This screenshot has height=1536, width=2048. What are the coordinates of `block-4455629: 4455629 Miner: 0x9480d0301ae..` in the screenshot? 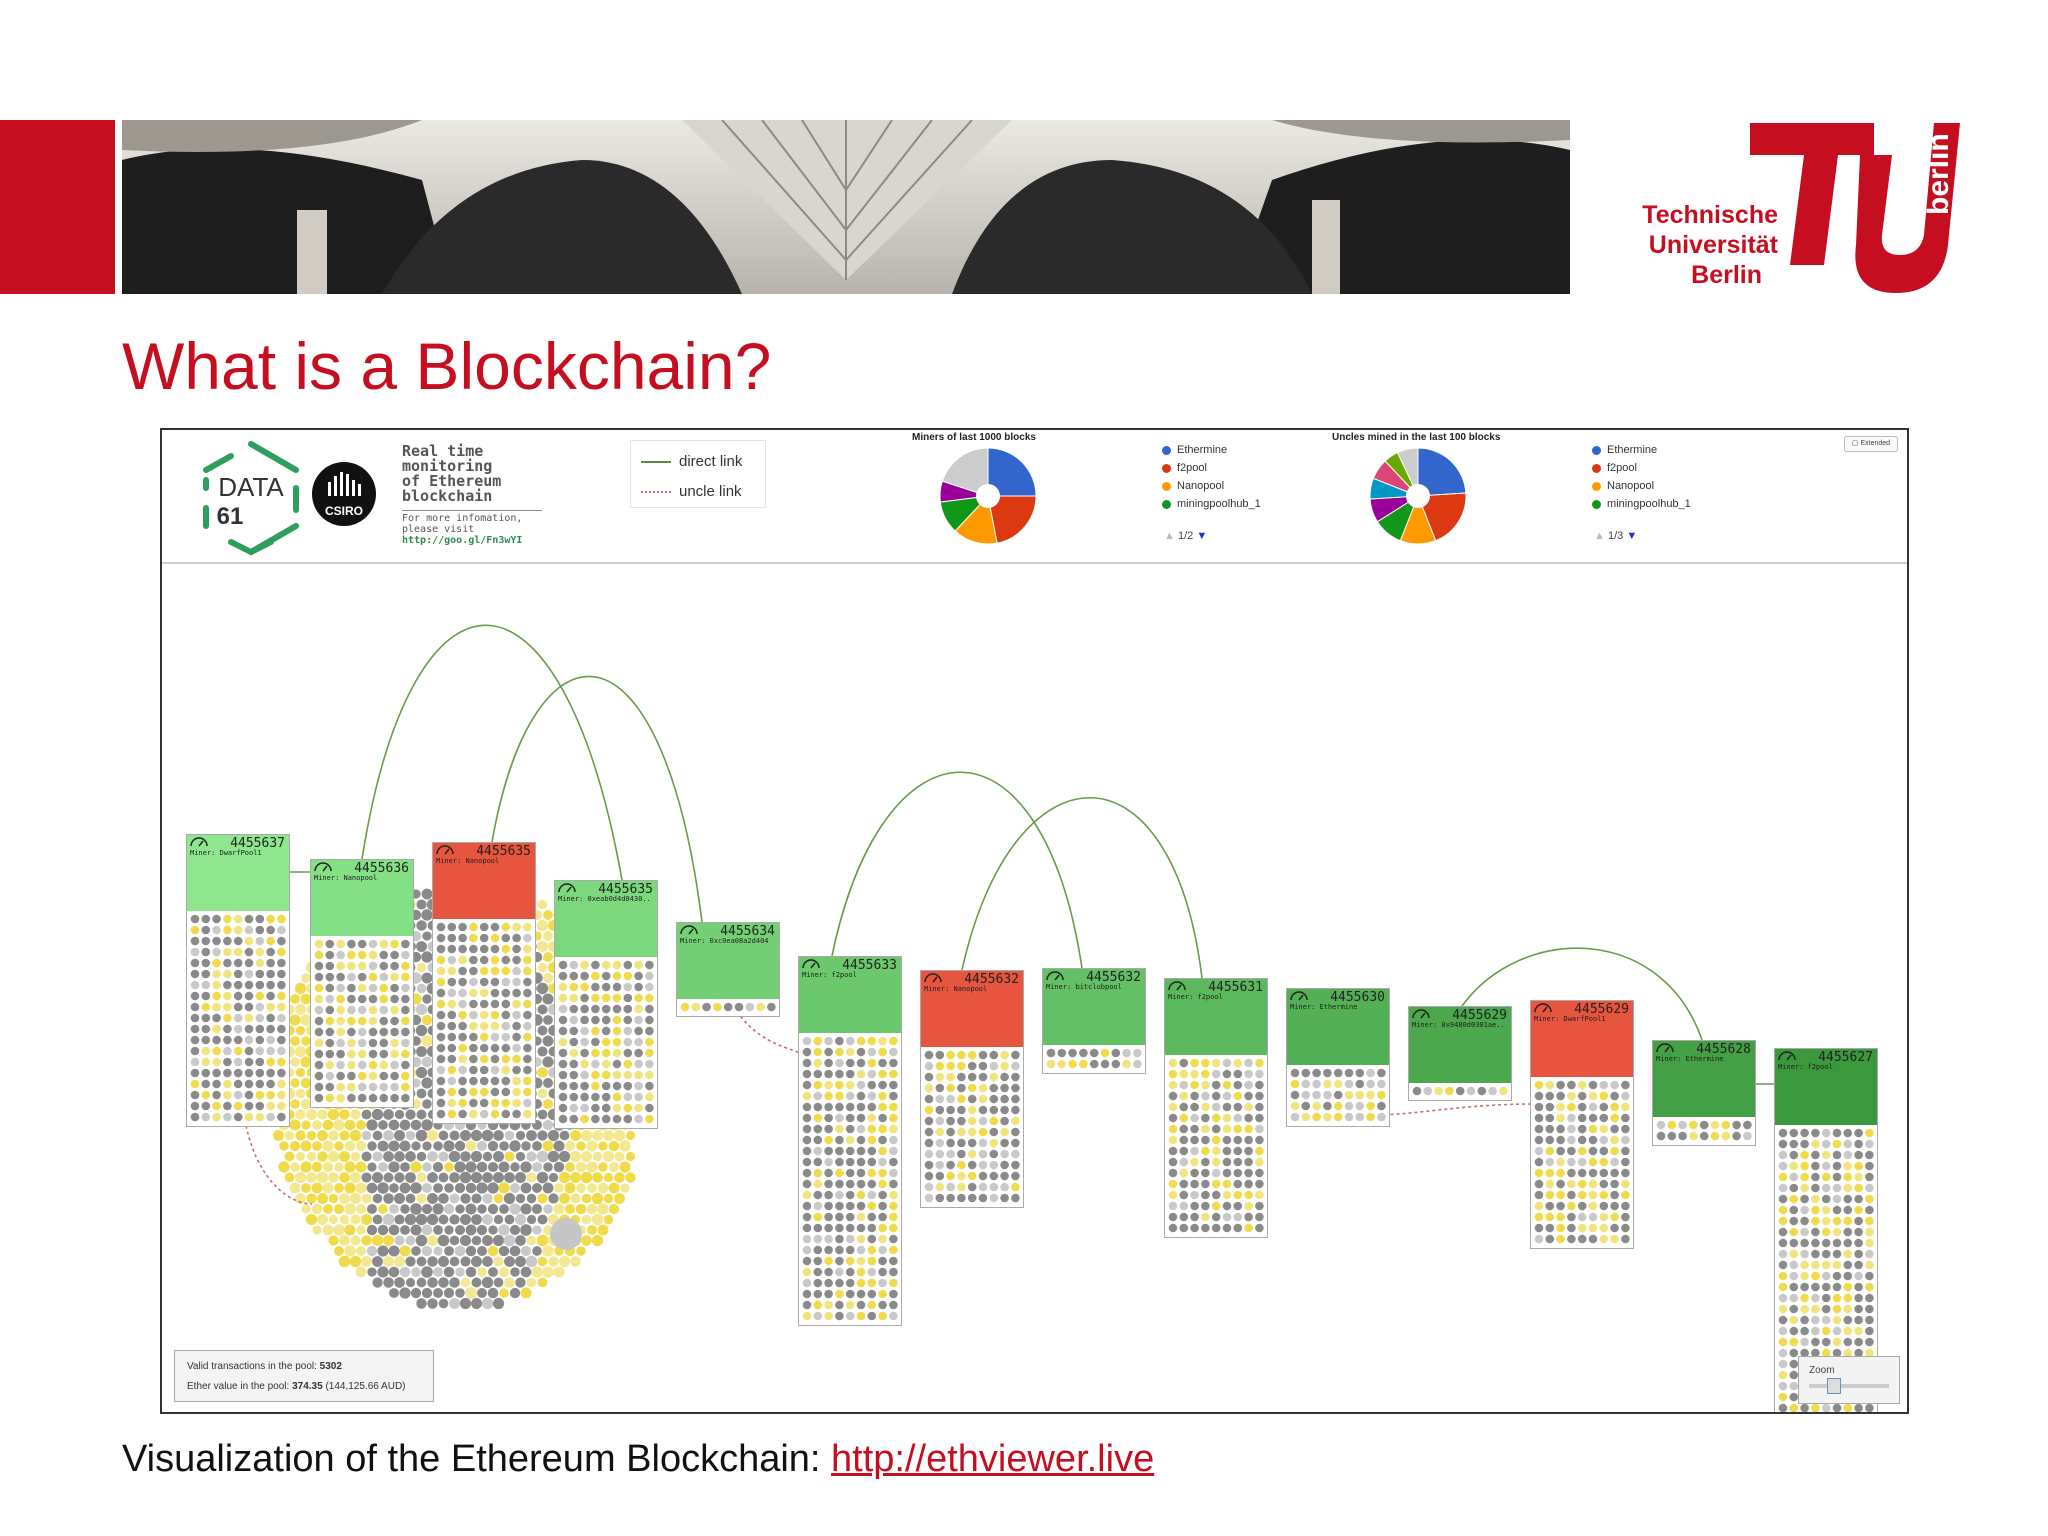 It's located at (1460, 1053).